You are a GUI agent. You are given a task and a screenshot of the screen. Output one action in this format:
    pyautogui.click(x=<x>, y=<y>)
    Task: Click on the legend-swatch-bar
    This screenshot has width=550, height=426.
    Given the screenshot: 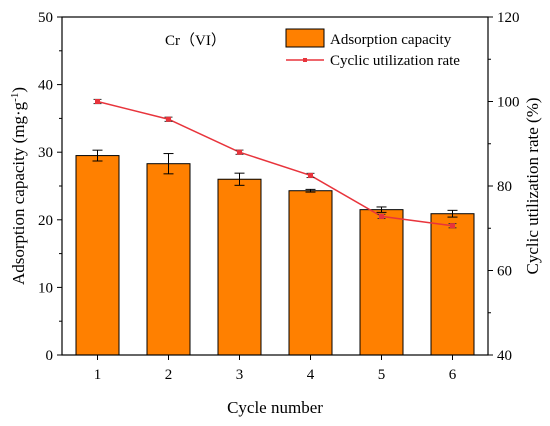 What is the action you would take?
    pyautogui.click(x=305, y=38)
    